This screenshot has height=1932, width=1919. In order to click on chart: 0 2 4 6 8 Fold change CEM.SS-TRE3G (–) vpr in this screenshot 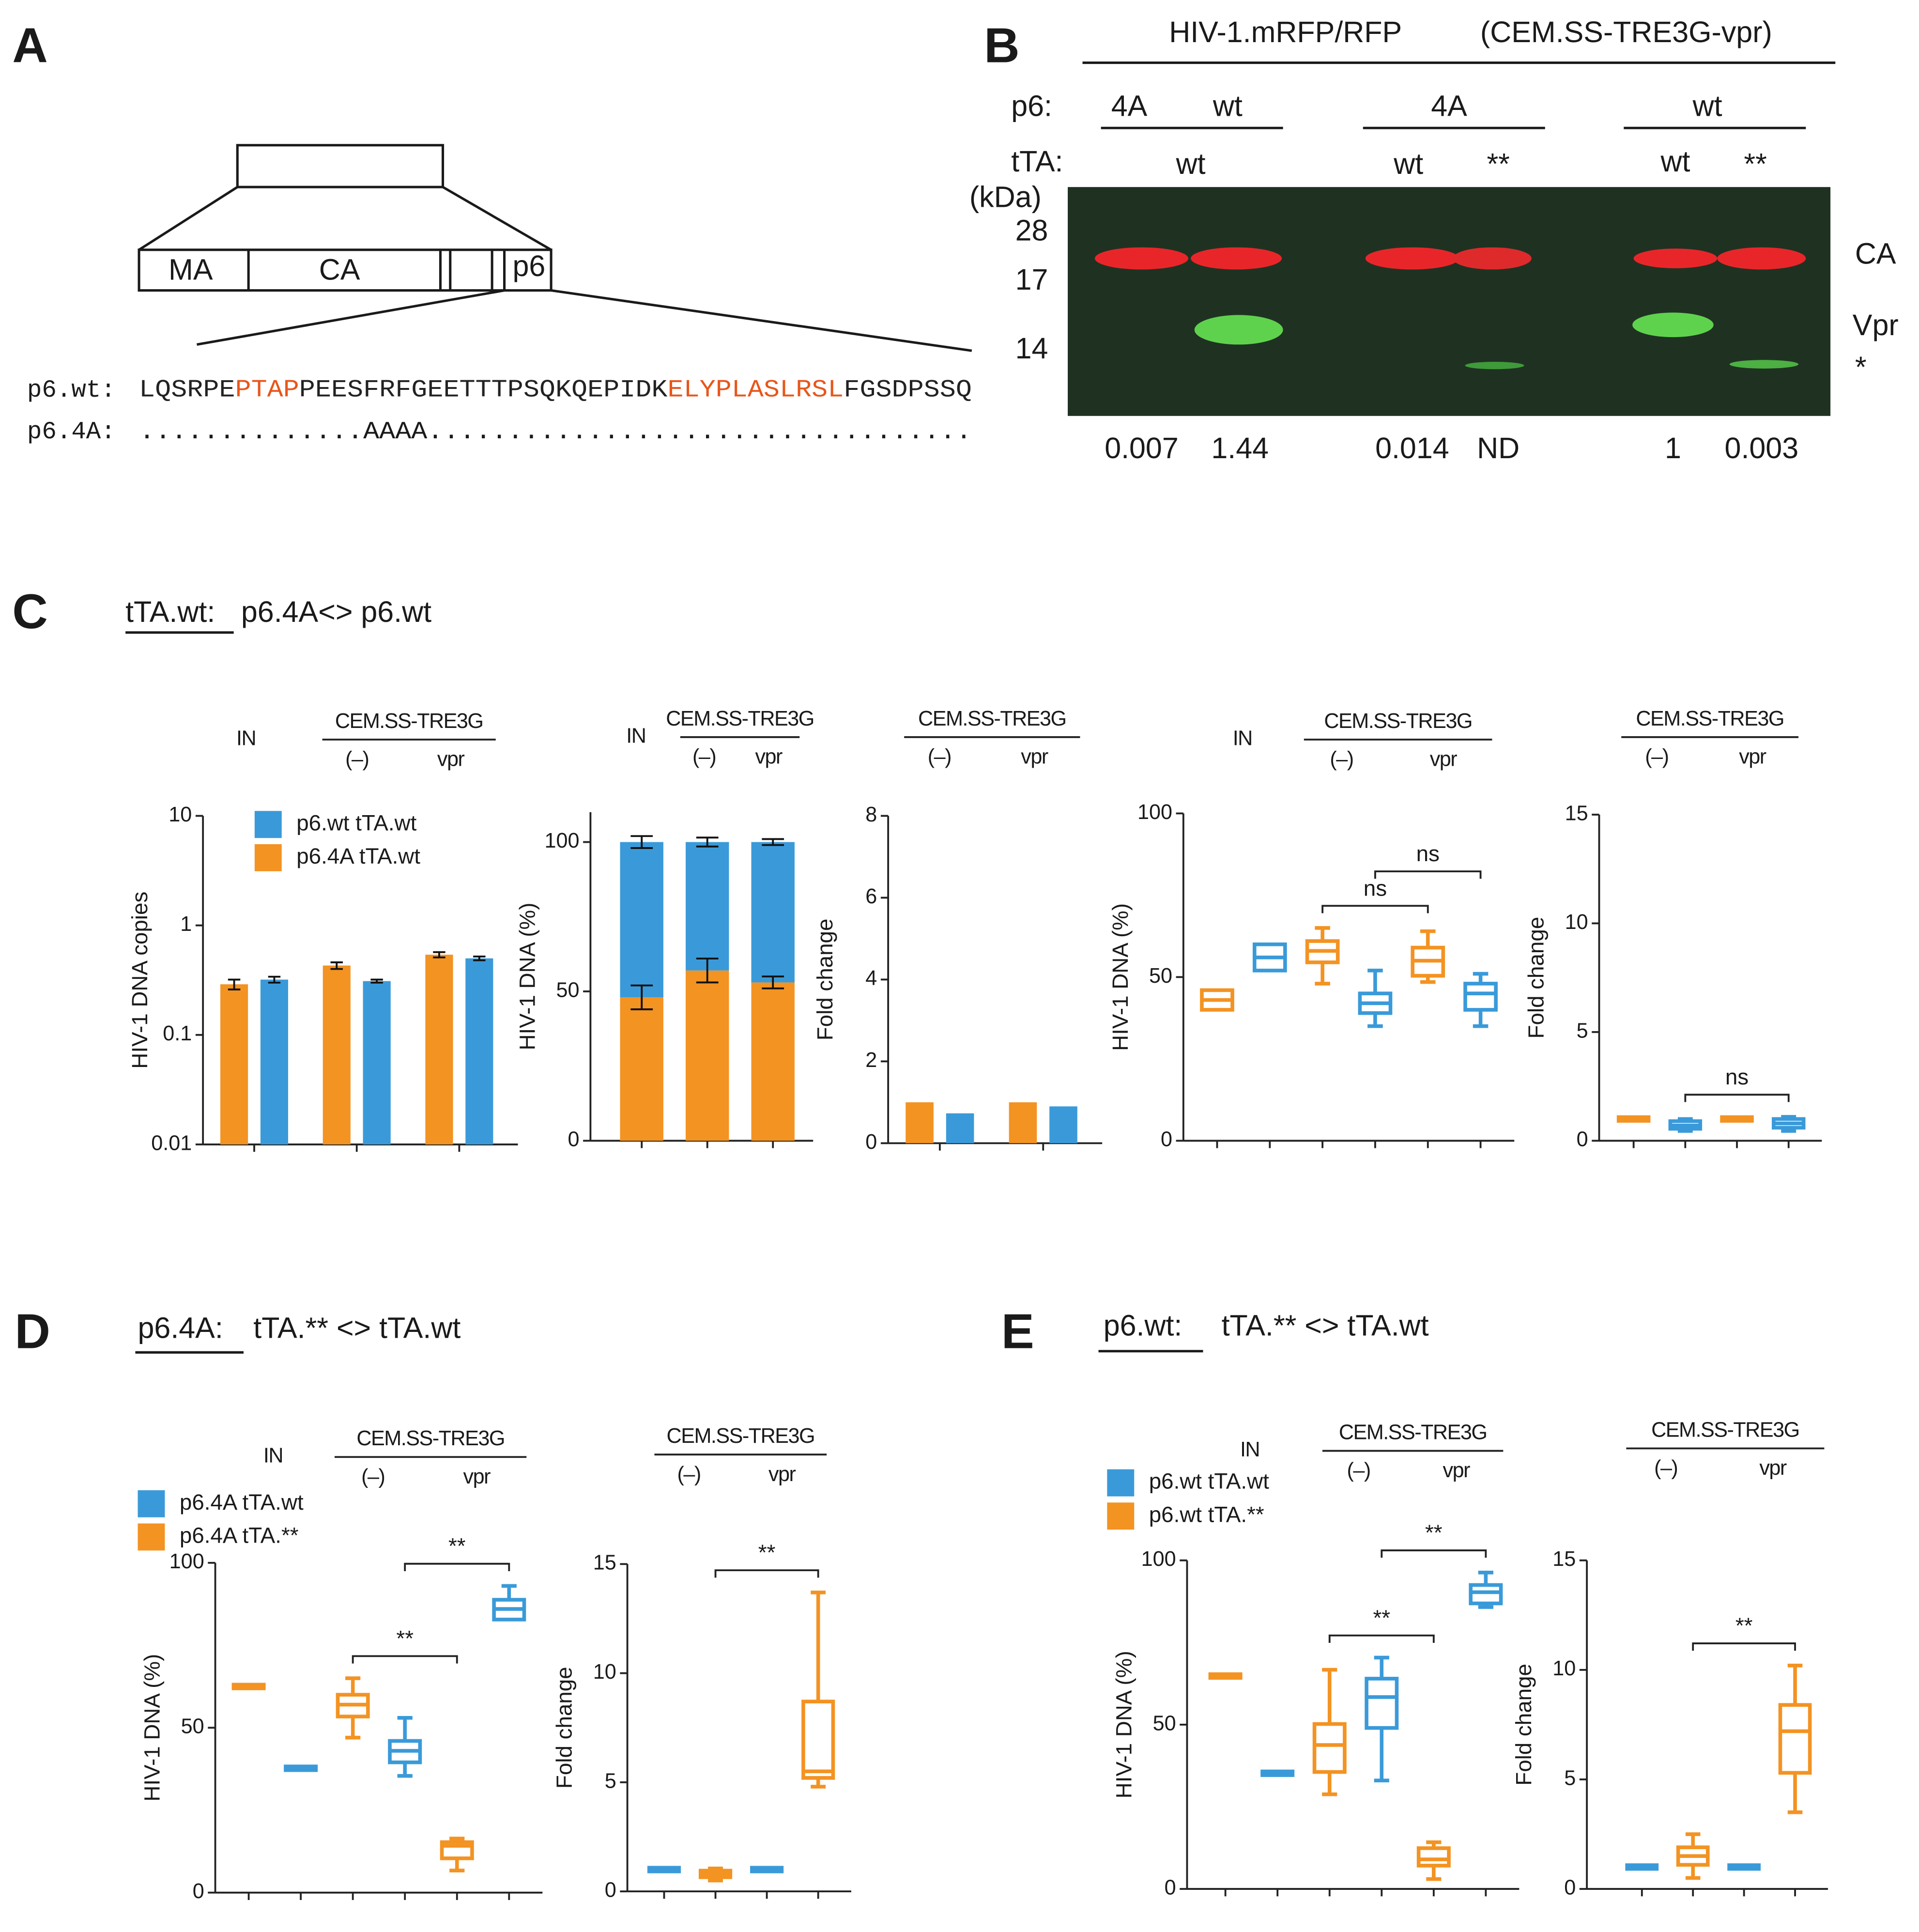, I will do `click(958, 930)`.